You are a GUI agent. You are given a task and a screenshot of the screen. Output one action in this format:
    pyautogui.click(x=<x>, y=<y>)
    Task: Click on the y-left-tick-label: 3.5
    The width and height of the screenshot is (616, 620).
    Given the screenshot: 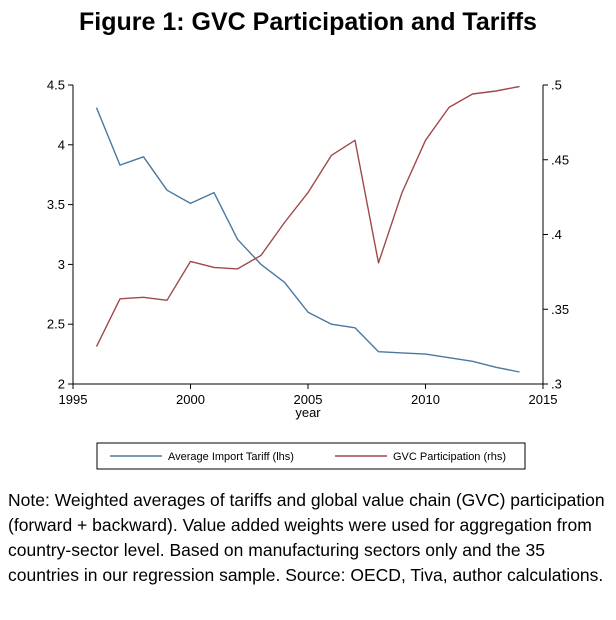 What is the action you would take?
    pyautogui.click(x=56, y=204)
    